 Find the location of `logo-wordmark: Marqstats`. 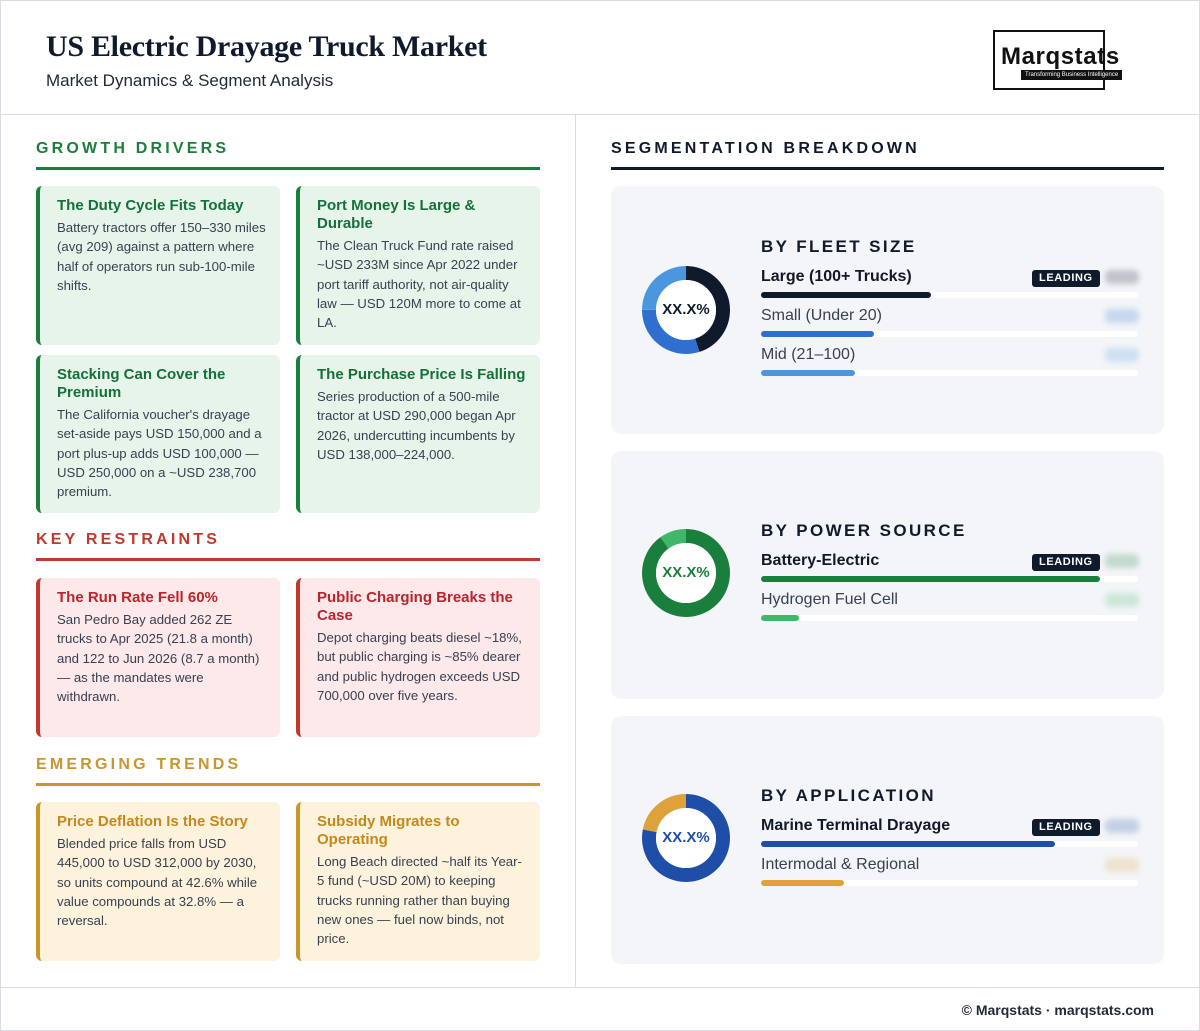

logo-wordmark: Marqstats is located at coordinates (1060, 56).